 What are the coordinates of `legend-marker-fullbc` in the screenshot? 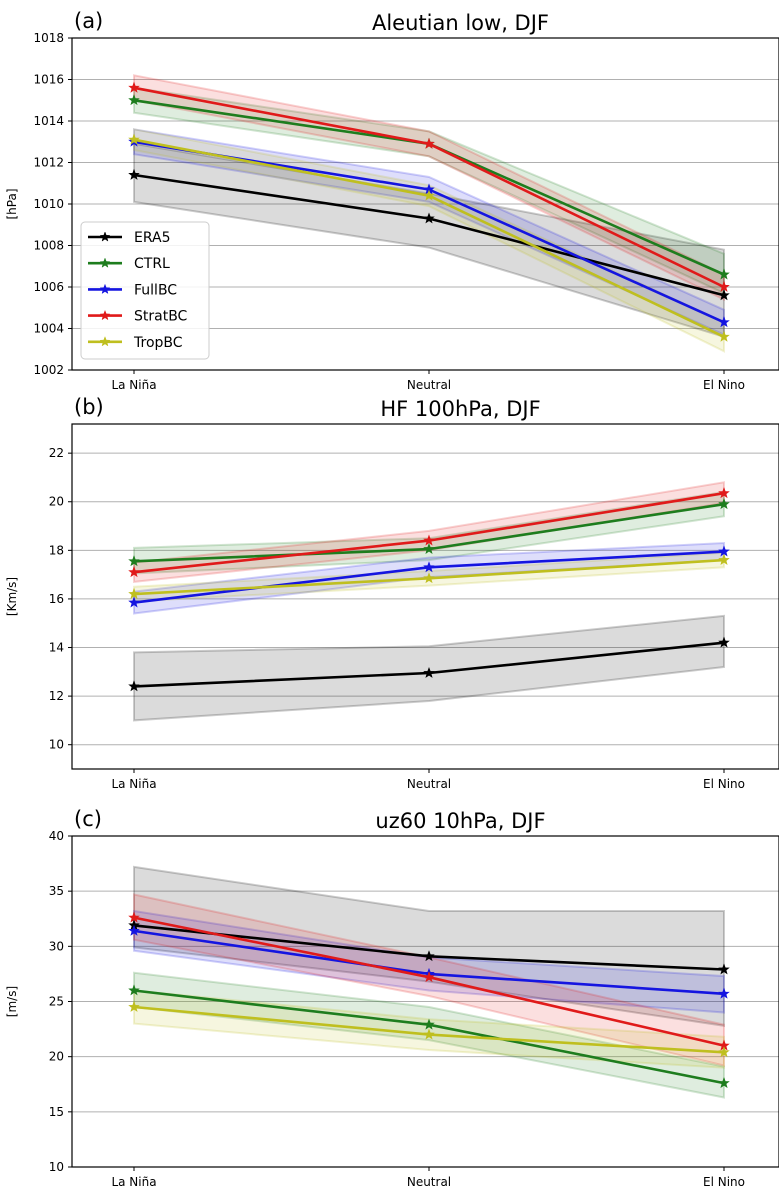 It's located at (105, 289).